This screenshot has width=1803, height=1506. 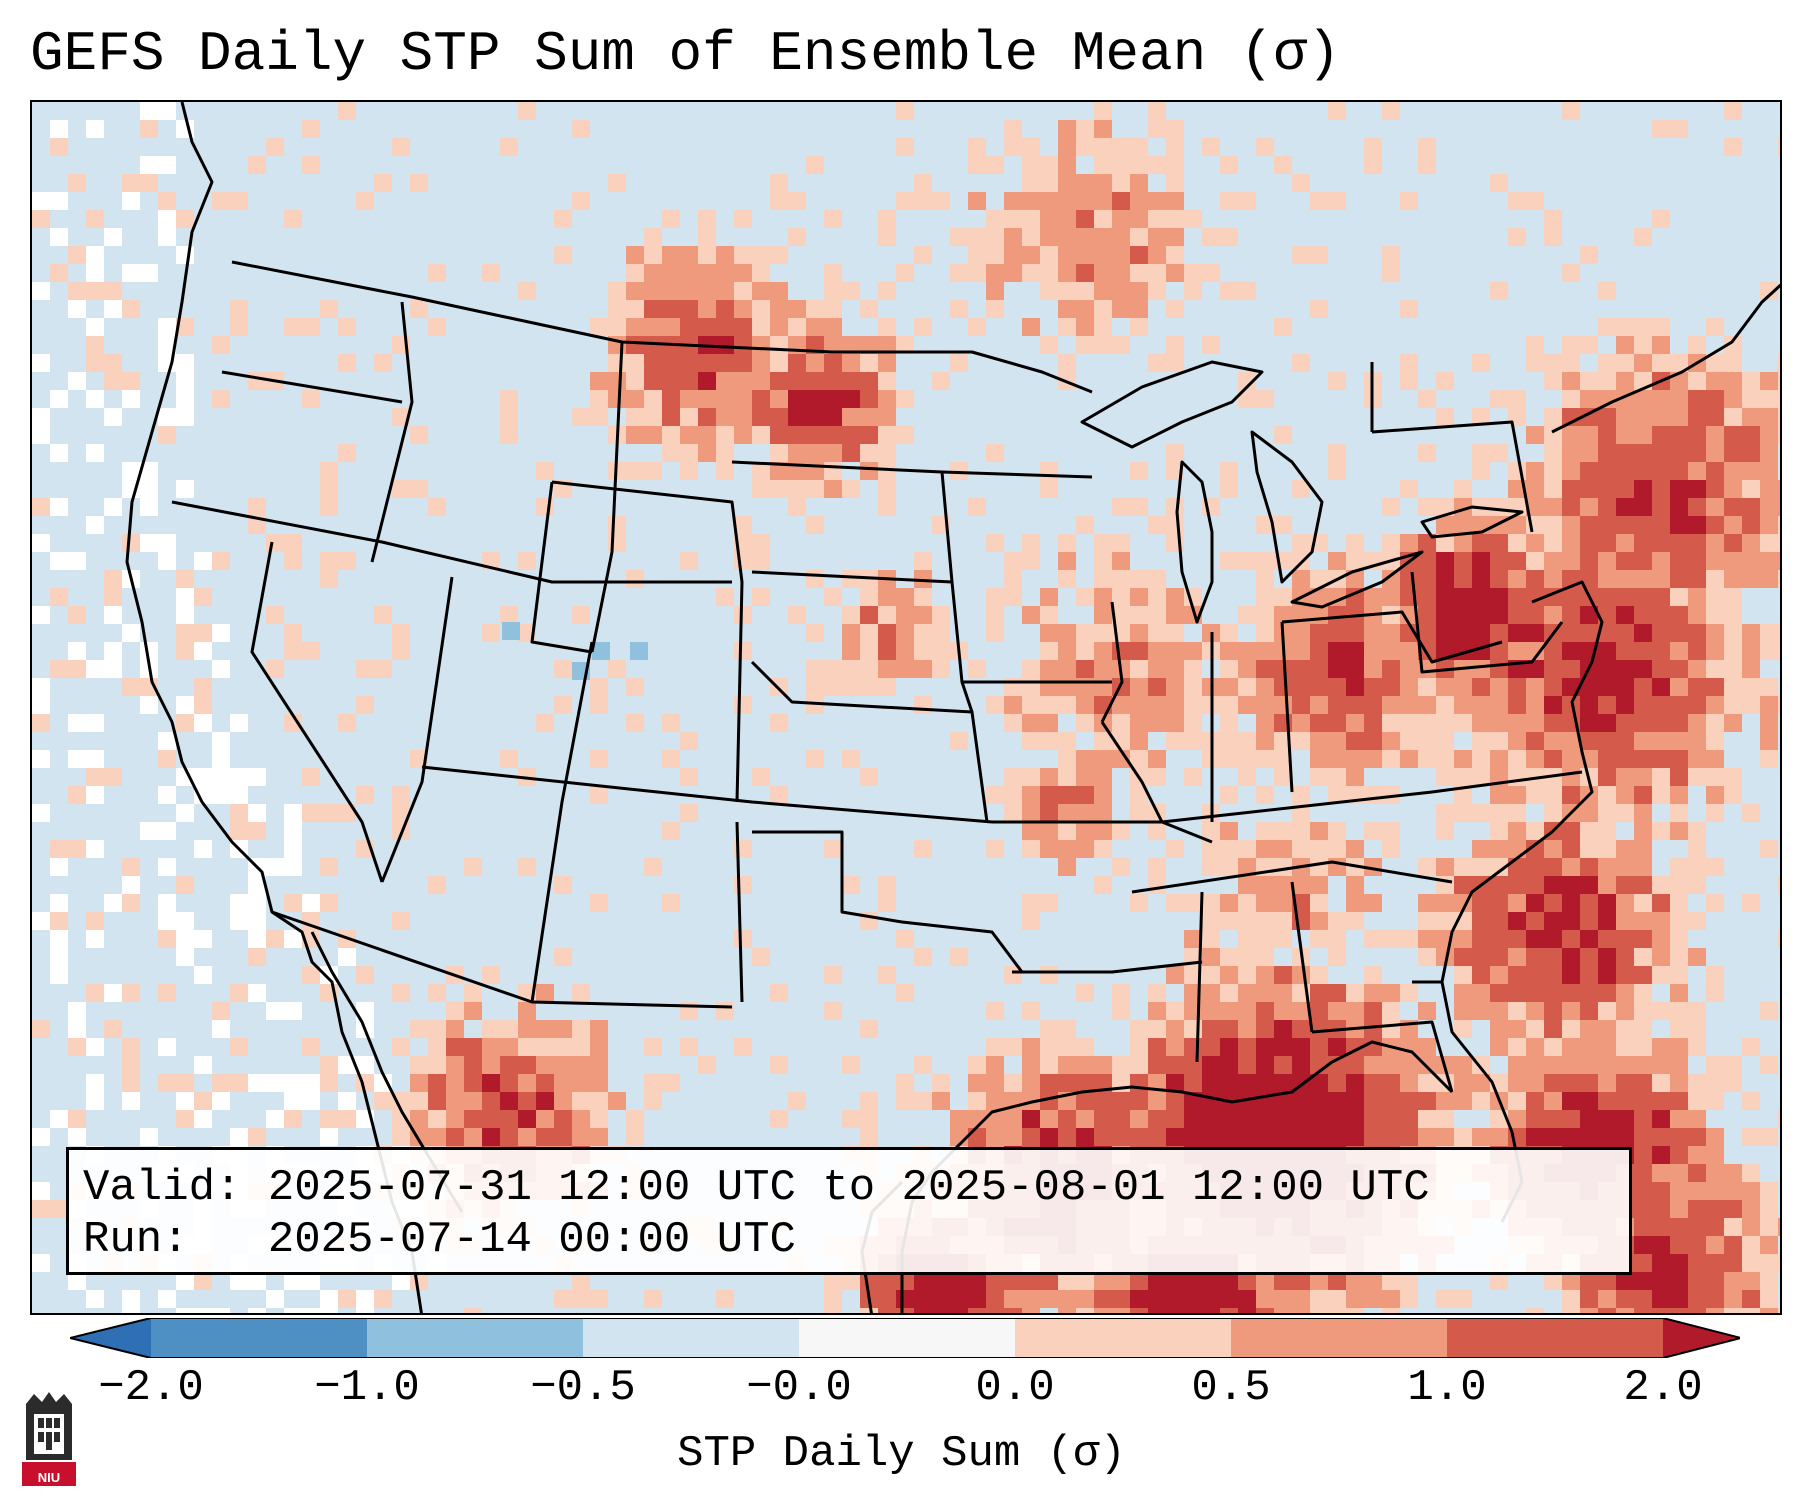 What do you see at coordinates (888, 901) in the screenshot?
I see `state-border` at bounding box center [888, 901].